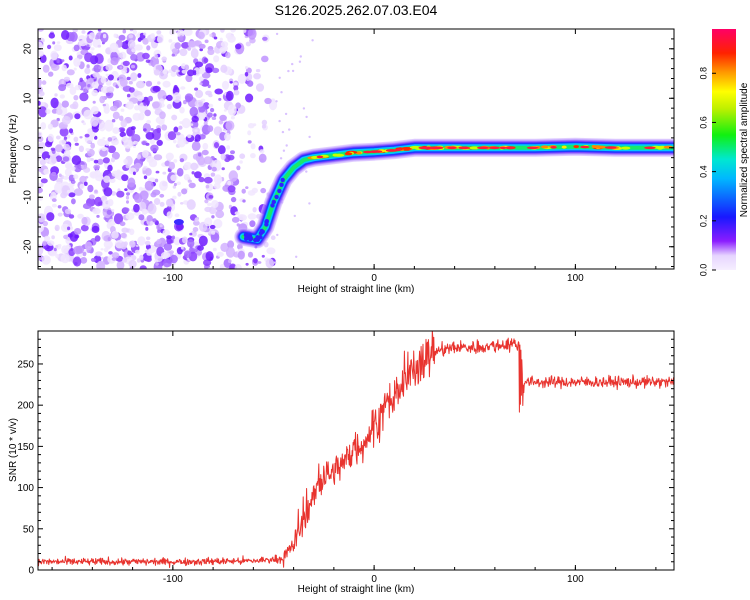 The height and width of the screenshot is (600, 750). What do you see at coordinates (374, 579) in the screenshot?
I see `snr-x-tick-label: 0` at bounding box center [374, 579].